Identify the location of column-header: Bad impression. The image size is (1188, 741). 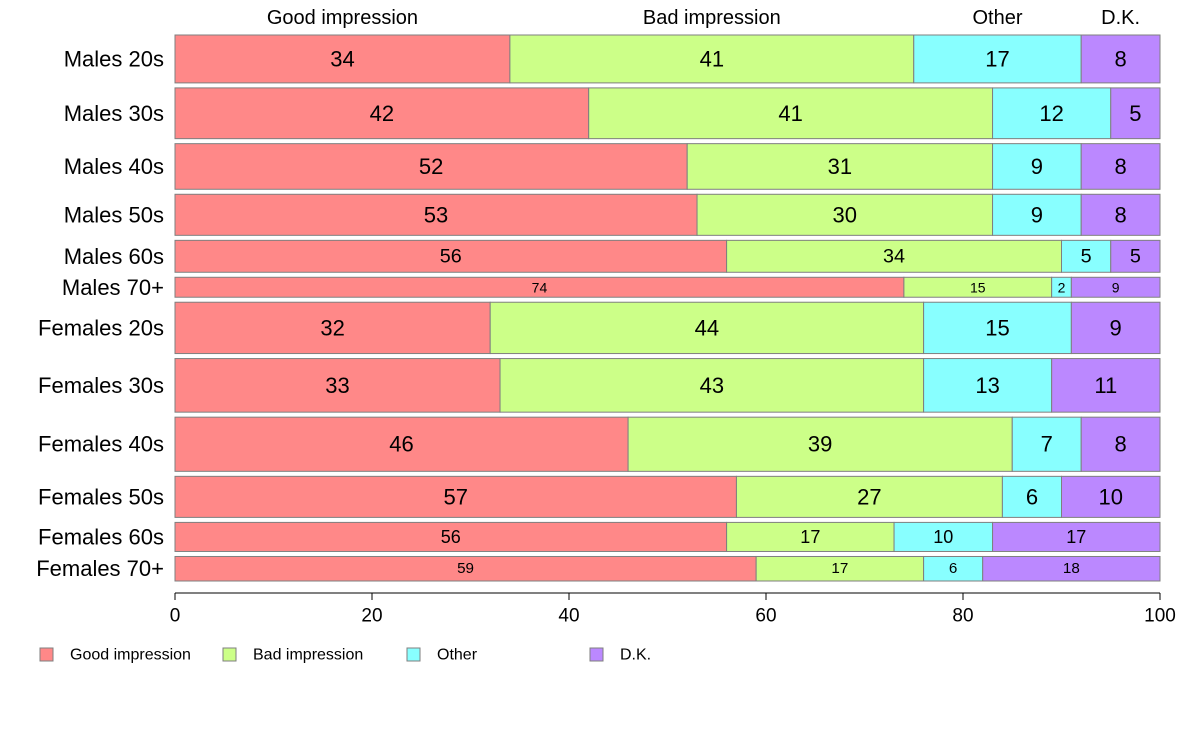
(712, 18).